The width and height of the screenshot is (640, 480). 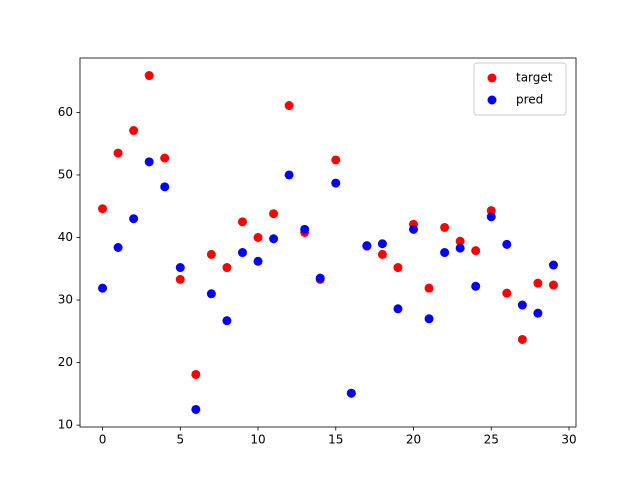 What do you see at coordinates (534, 78) in the screenshot?
I see `legend-label: target` at bounding box center [534, 78].